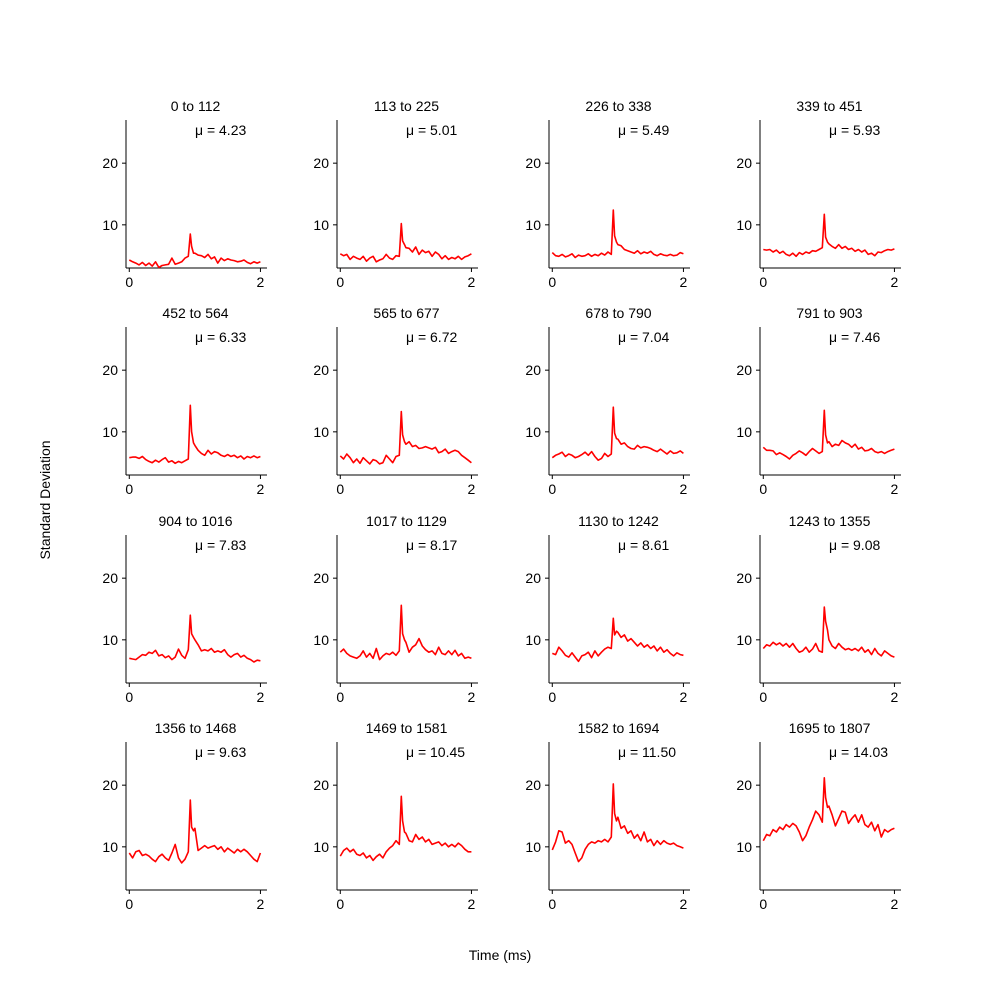  What do you see at coordinates (643, 337) in the screenshot?
I see `mean-annotation: μ = 7.04` at bounding box center [643, 337].